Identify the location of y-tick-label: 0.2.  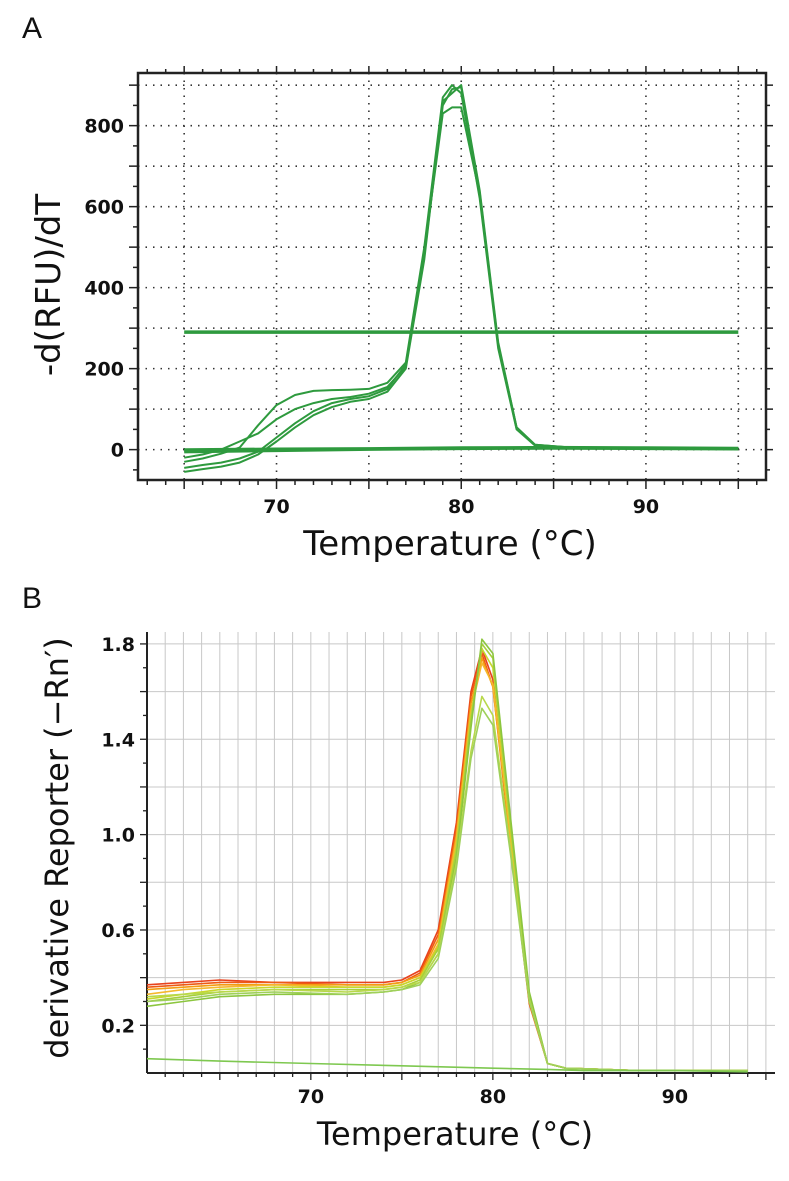
(118, 1026).